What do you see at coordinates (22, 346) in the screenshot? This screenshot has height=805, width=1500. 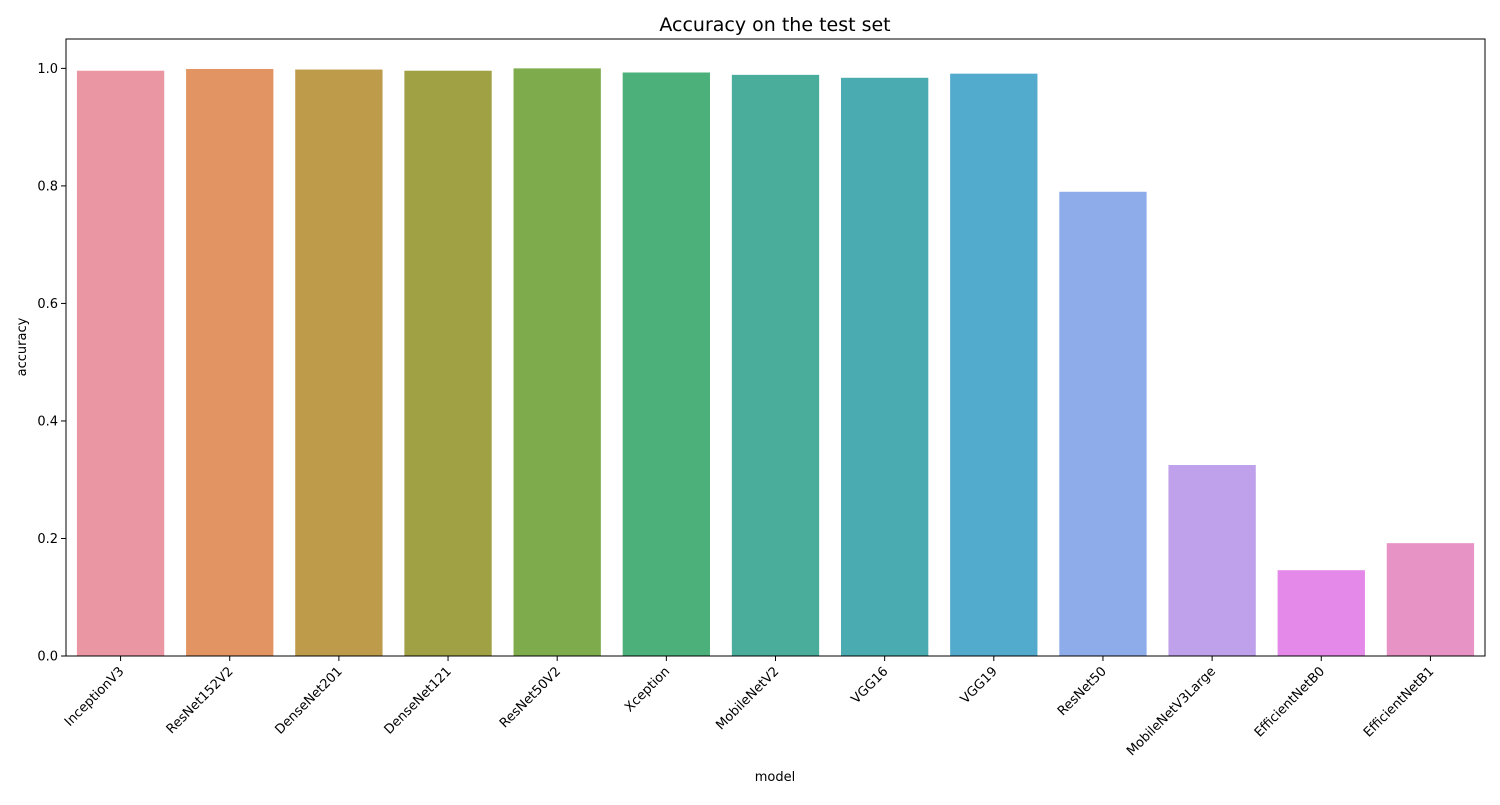 I see `y-axis-label: accuracy` at bounding box center [22, 346].